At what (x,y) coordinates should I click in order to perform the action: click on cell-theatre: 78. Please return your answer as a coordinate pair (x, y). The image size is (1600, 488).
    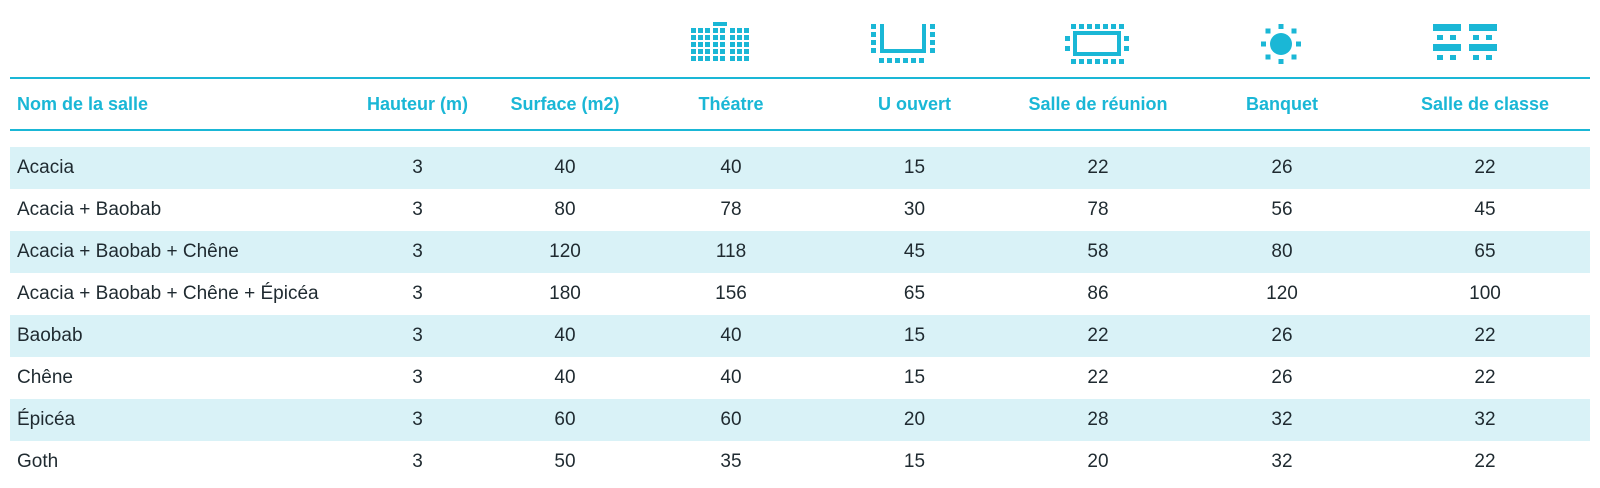
    Looking at the image, I should click on (731, 209).